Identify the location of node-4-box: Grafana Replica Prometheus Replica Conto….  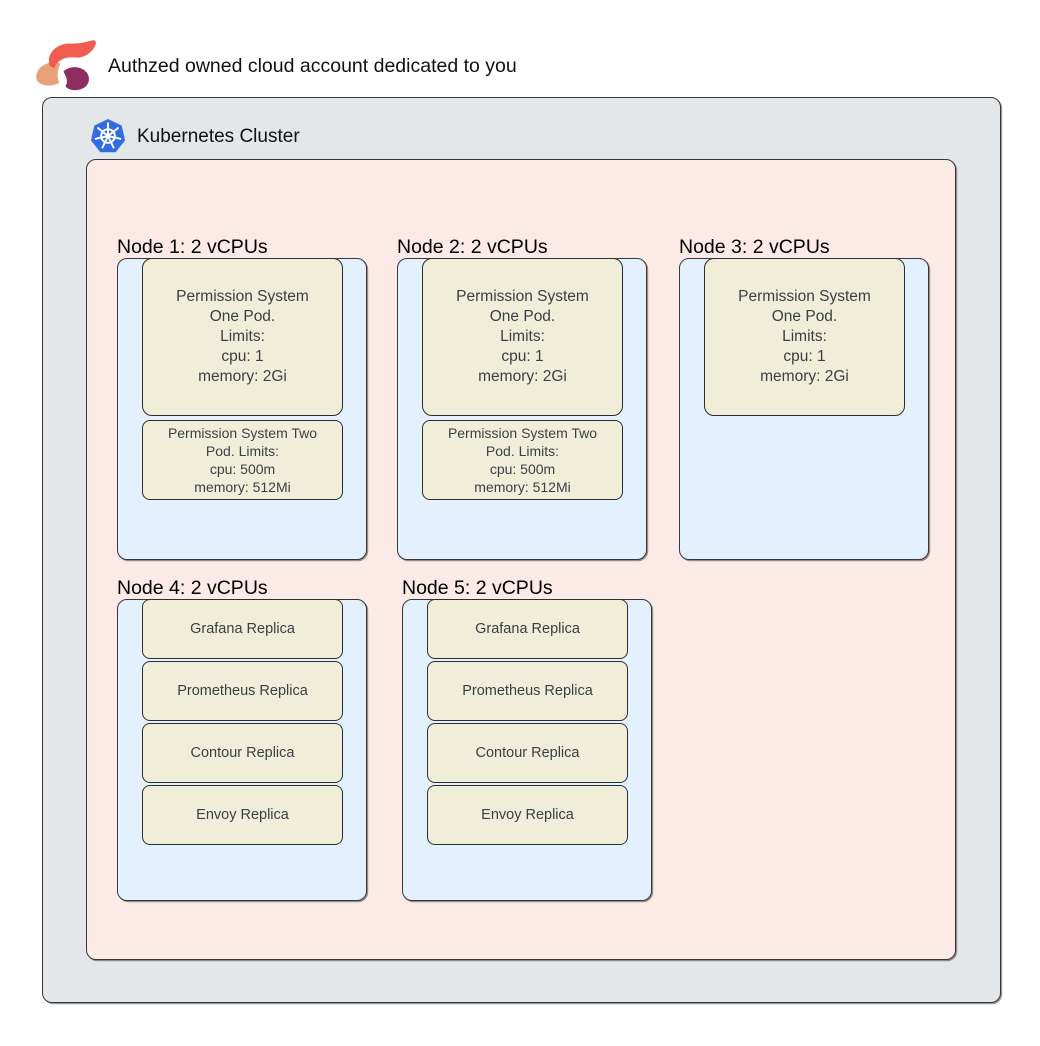
(242, 750).